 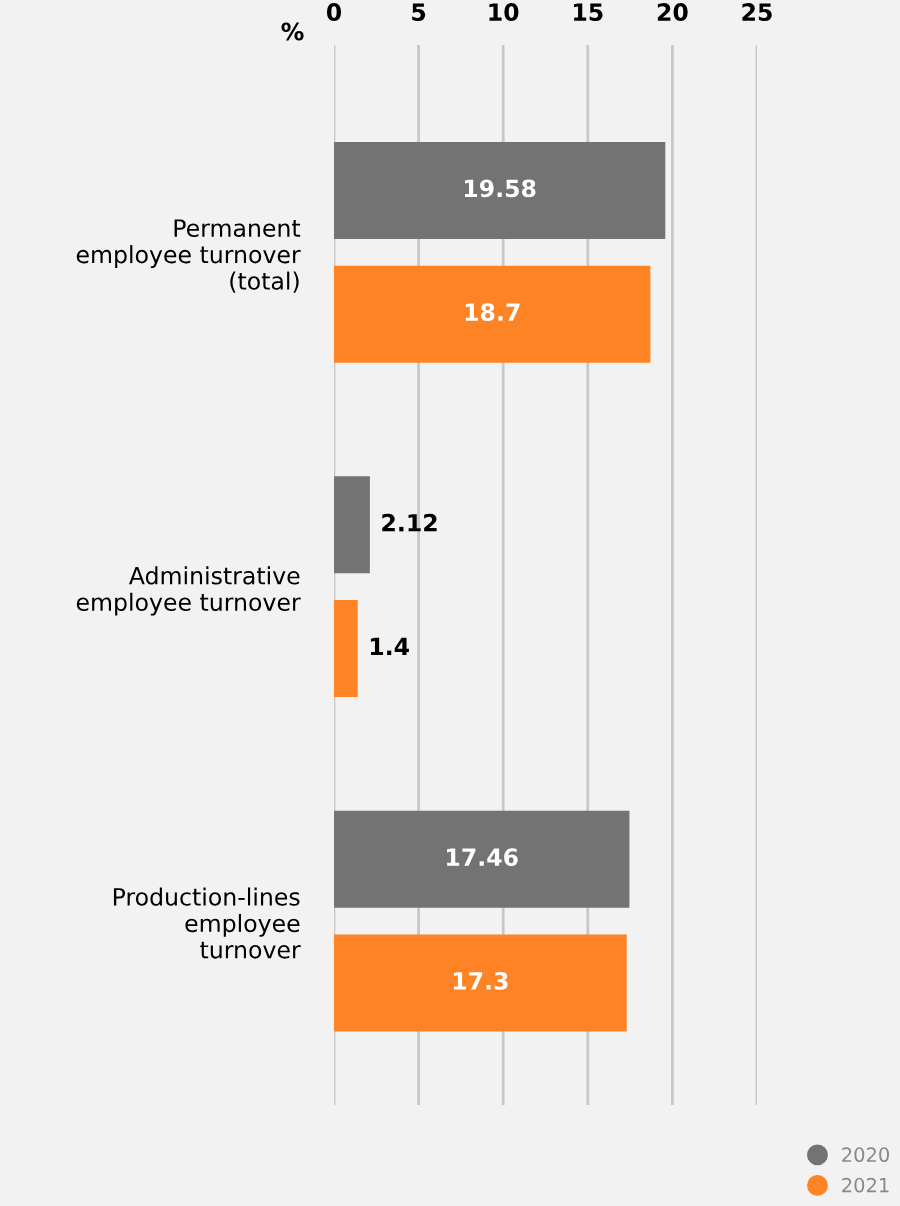 What do you see at coordinates (188, 256) in the screenshot?
I see `y-tick-label: Permanent employee turnover (total)` at bounding box center [188, 256].